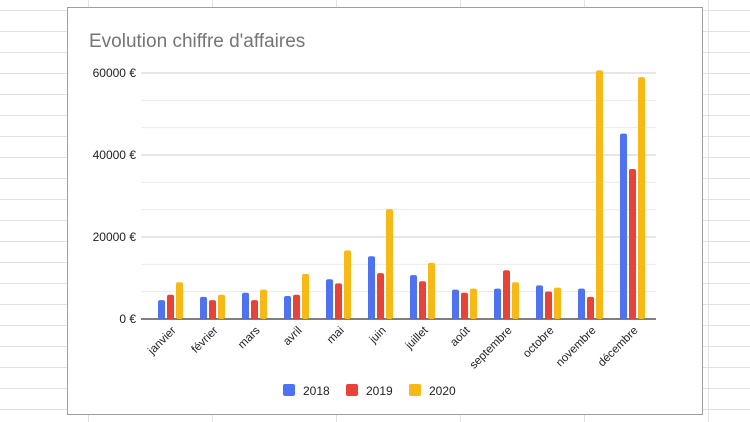 The width and height of the screenshot is (750, 422). What do you see at coordinates (203, 307) in the screenshot?
I see `bar-2018-février` at bounding box center [203, 307].